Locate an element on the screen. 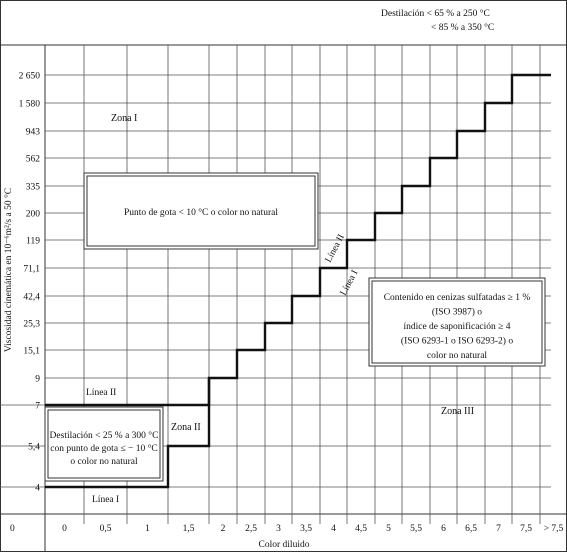  box-ash-outer is located at coordinates (457, 322).